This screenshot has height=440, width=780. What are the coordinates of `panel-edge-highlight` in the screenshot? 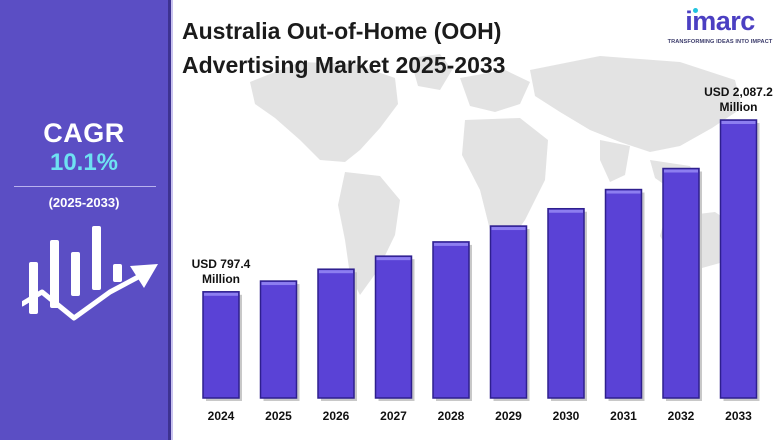 It's located at (172, 220).